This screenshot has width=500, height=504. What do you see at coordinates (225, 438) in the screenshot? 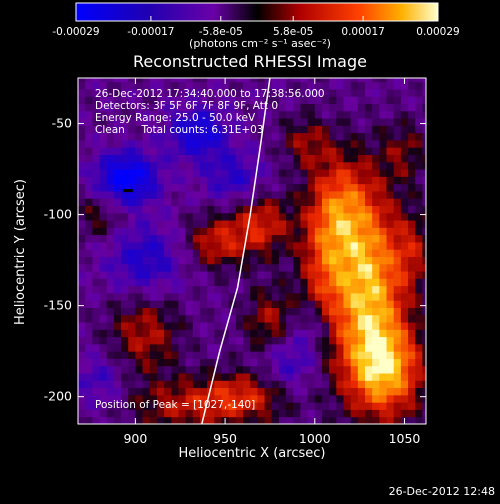
I see `x-tick-label: 950` at bounding box center [225, 438].